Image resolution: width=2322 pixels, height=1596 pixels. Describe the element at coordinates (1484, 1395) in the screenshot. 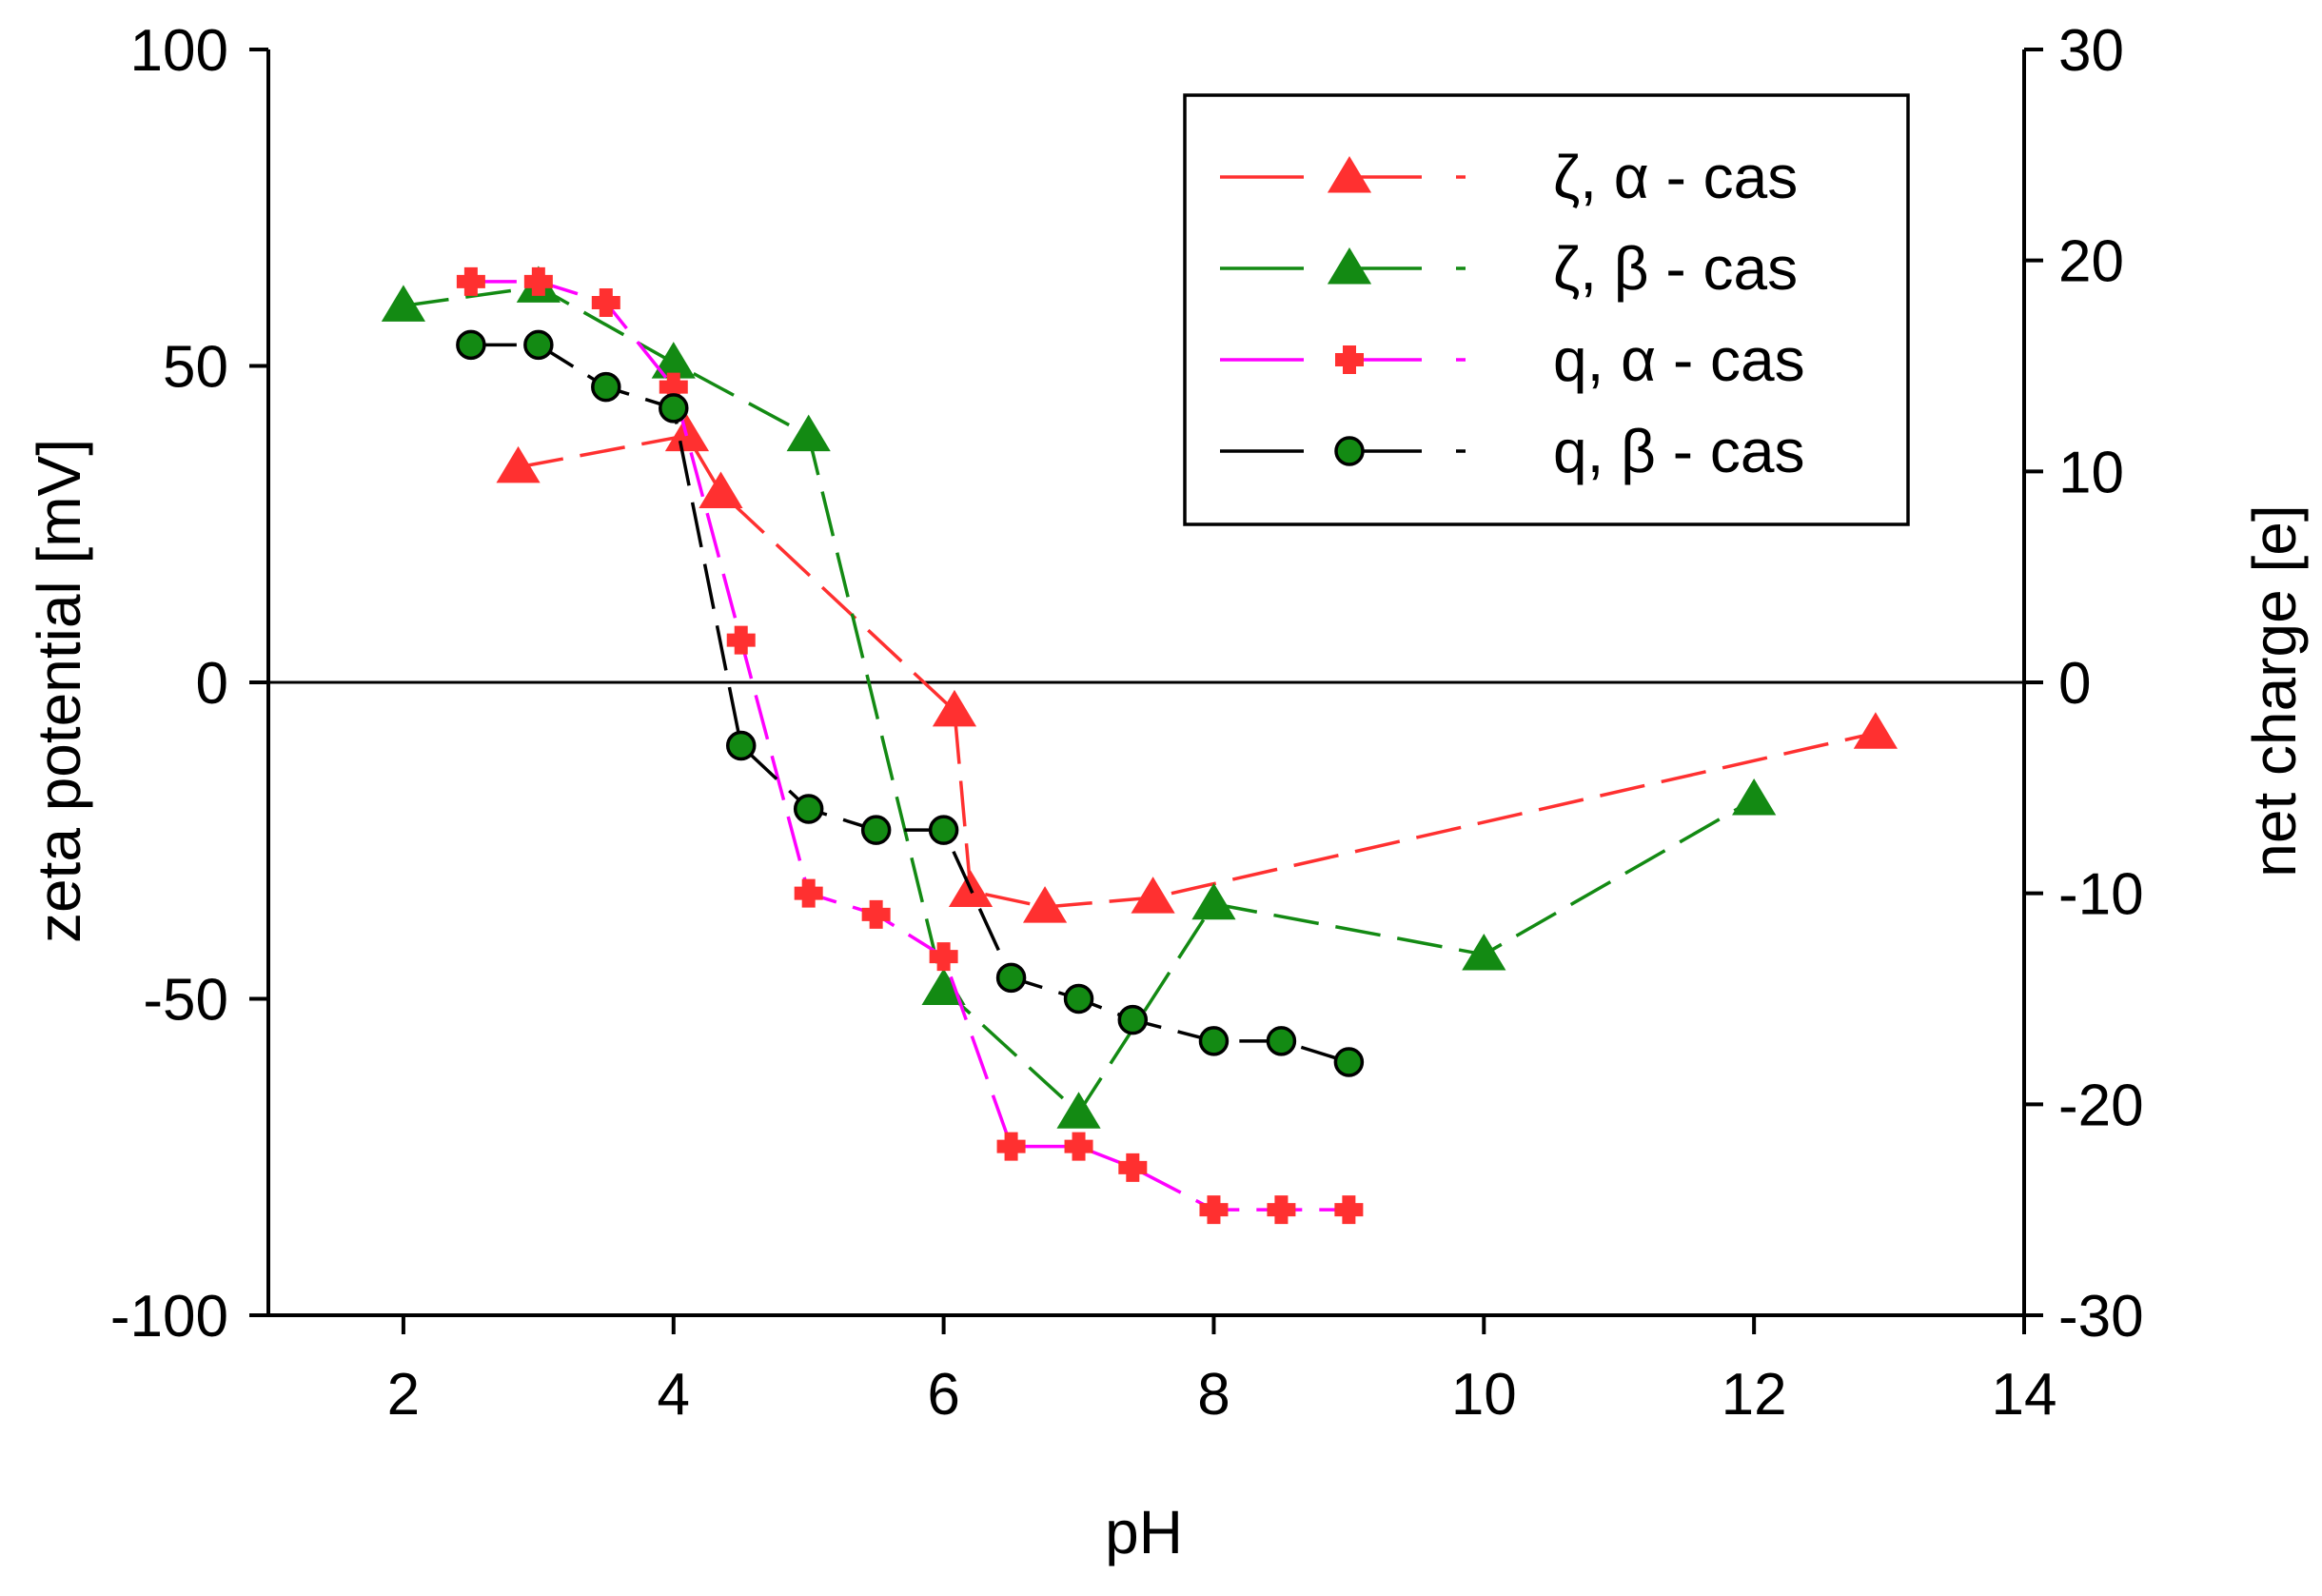

I see `x-tick-label: 10` at that location.